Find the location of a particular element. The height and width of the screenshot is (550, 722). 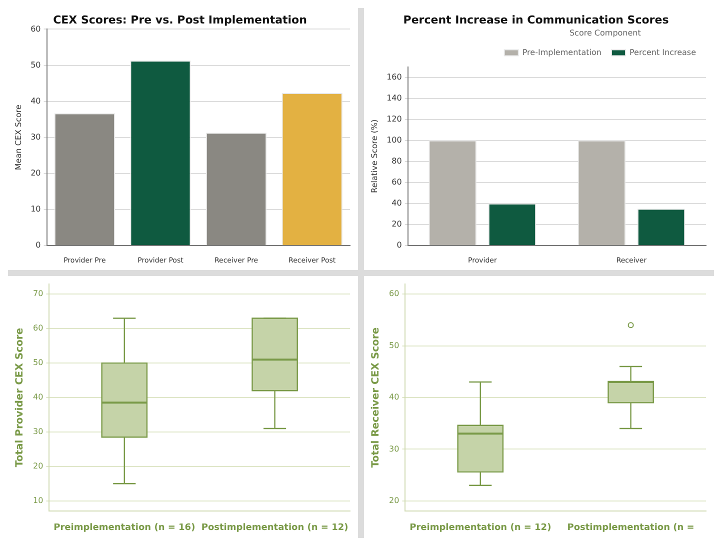

y-tick-label: 160 is located at coordinates (394, 77).